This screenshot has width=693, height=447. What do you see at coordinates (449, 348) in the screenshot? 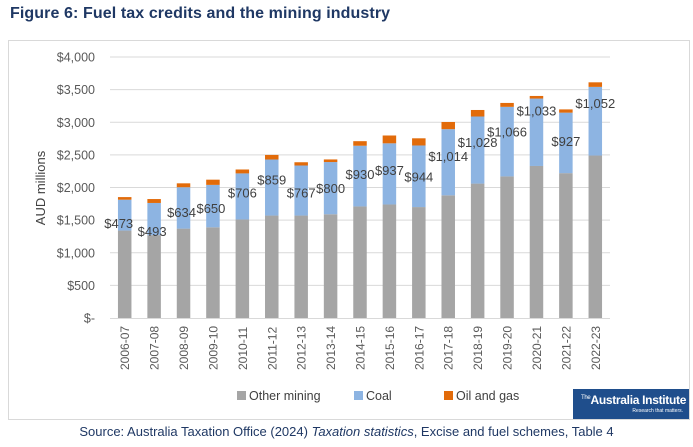
I see `x-tick-label: 2017-18` at bounding box center [449, 348].